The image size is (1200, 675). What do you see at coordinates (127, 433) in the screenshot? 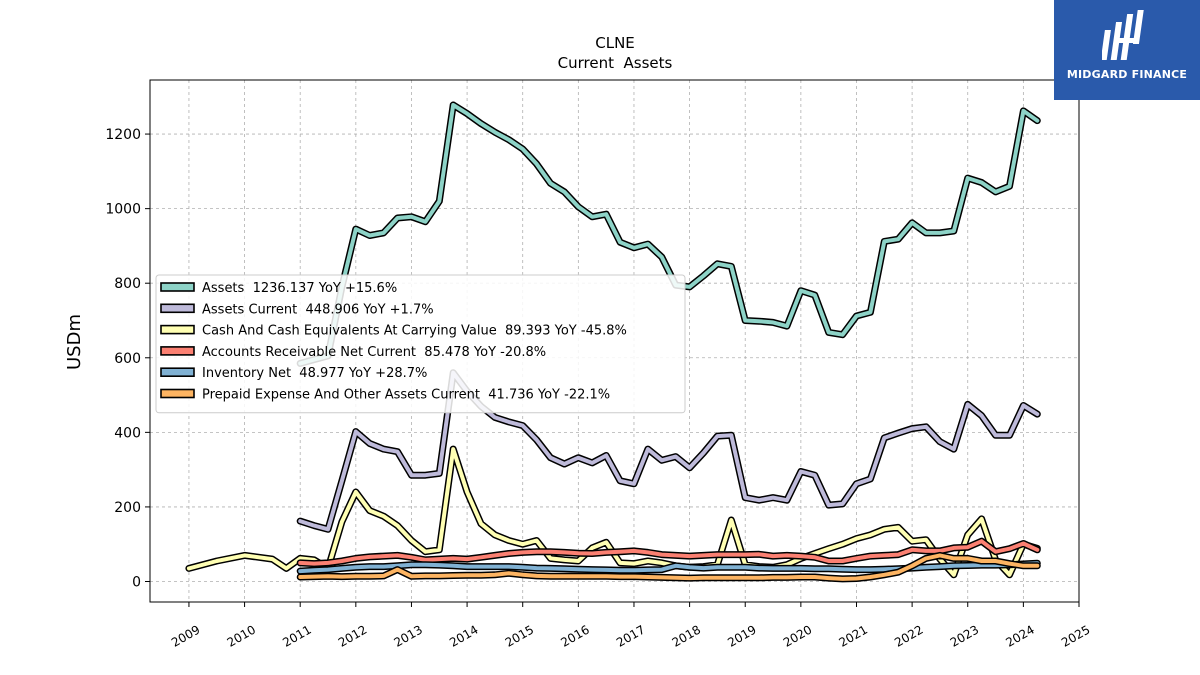
I see `y-tick-label: 400` at bounding box center [127, 433].